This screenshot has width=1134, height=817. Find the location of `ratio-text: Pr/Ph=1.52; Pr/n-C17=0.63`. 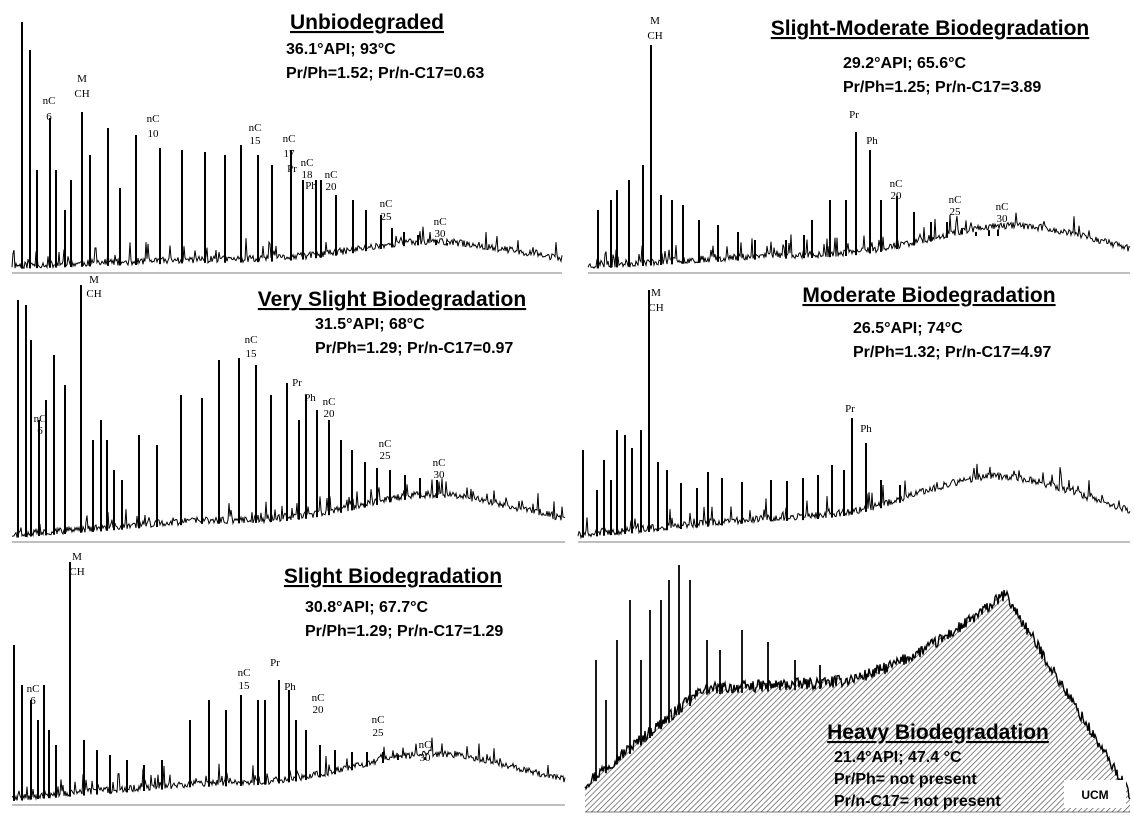

ratio-text: Pr/Ph=1.52; Pr/n-C17=0.63 is located at coordinates (385, 73).